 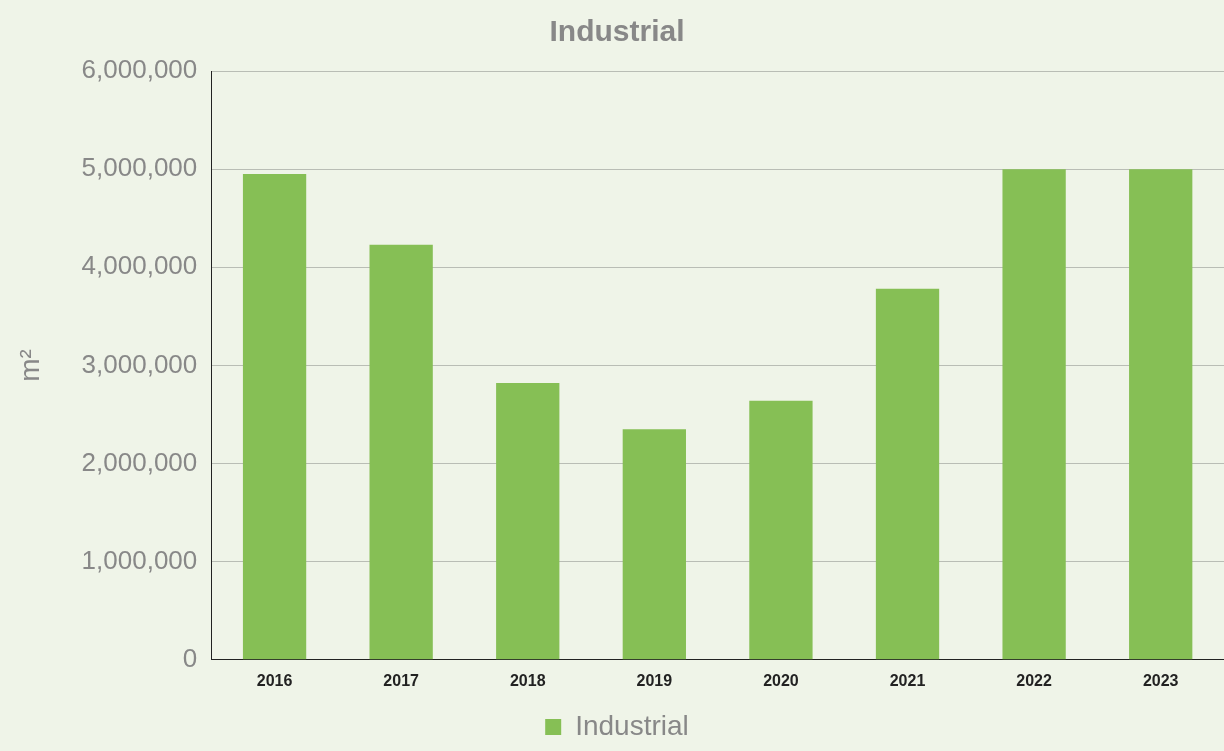 What do you see at coordinates (139, 167) in the screenshot?
I see `y-tick-label: 5,000,000` at bounding box center [139, 167].